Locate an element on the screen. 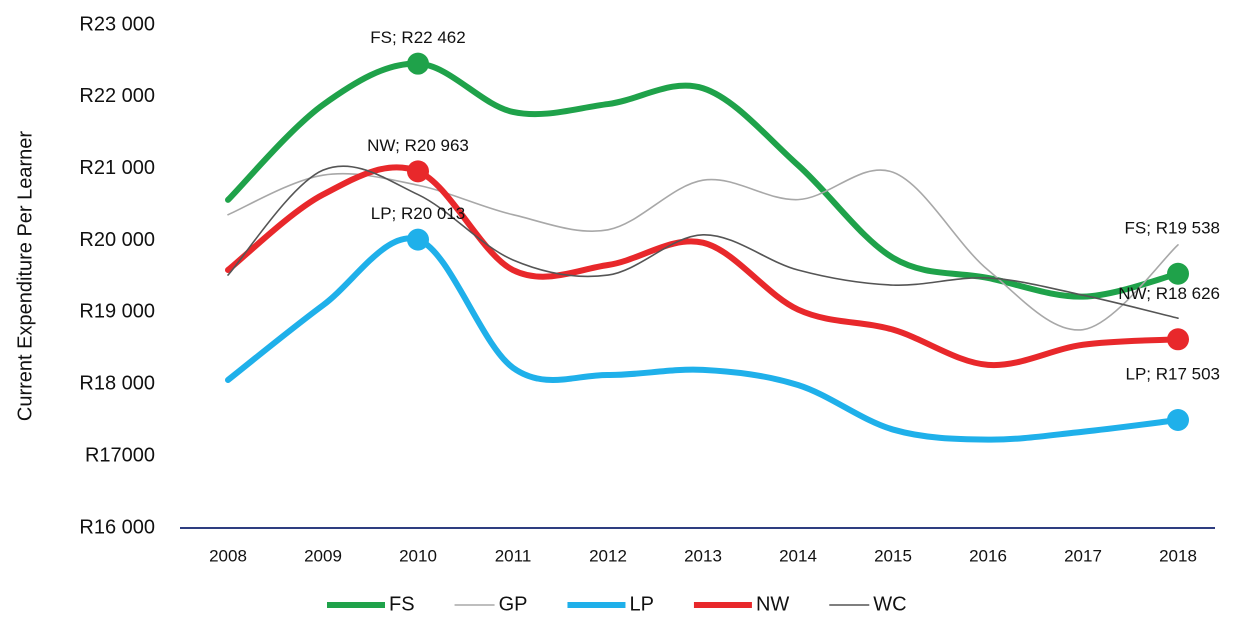  x-tick-label: 2012 is located at coordinates (608, 555).